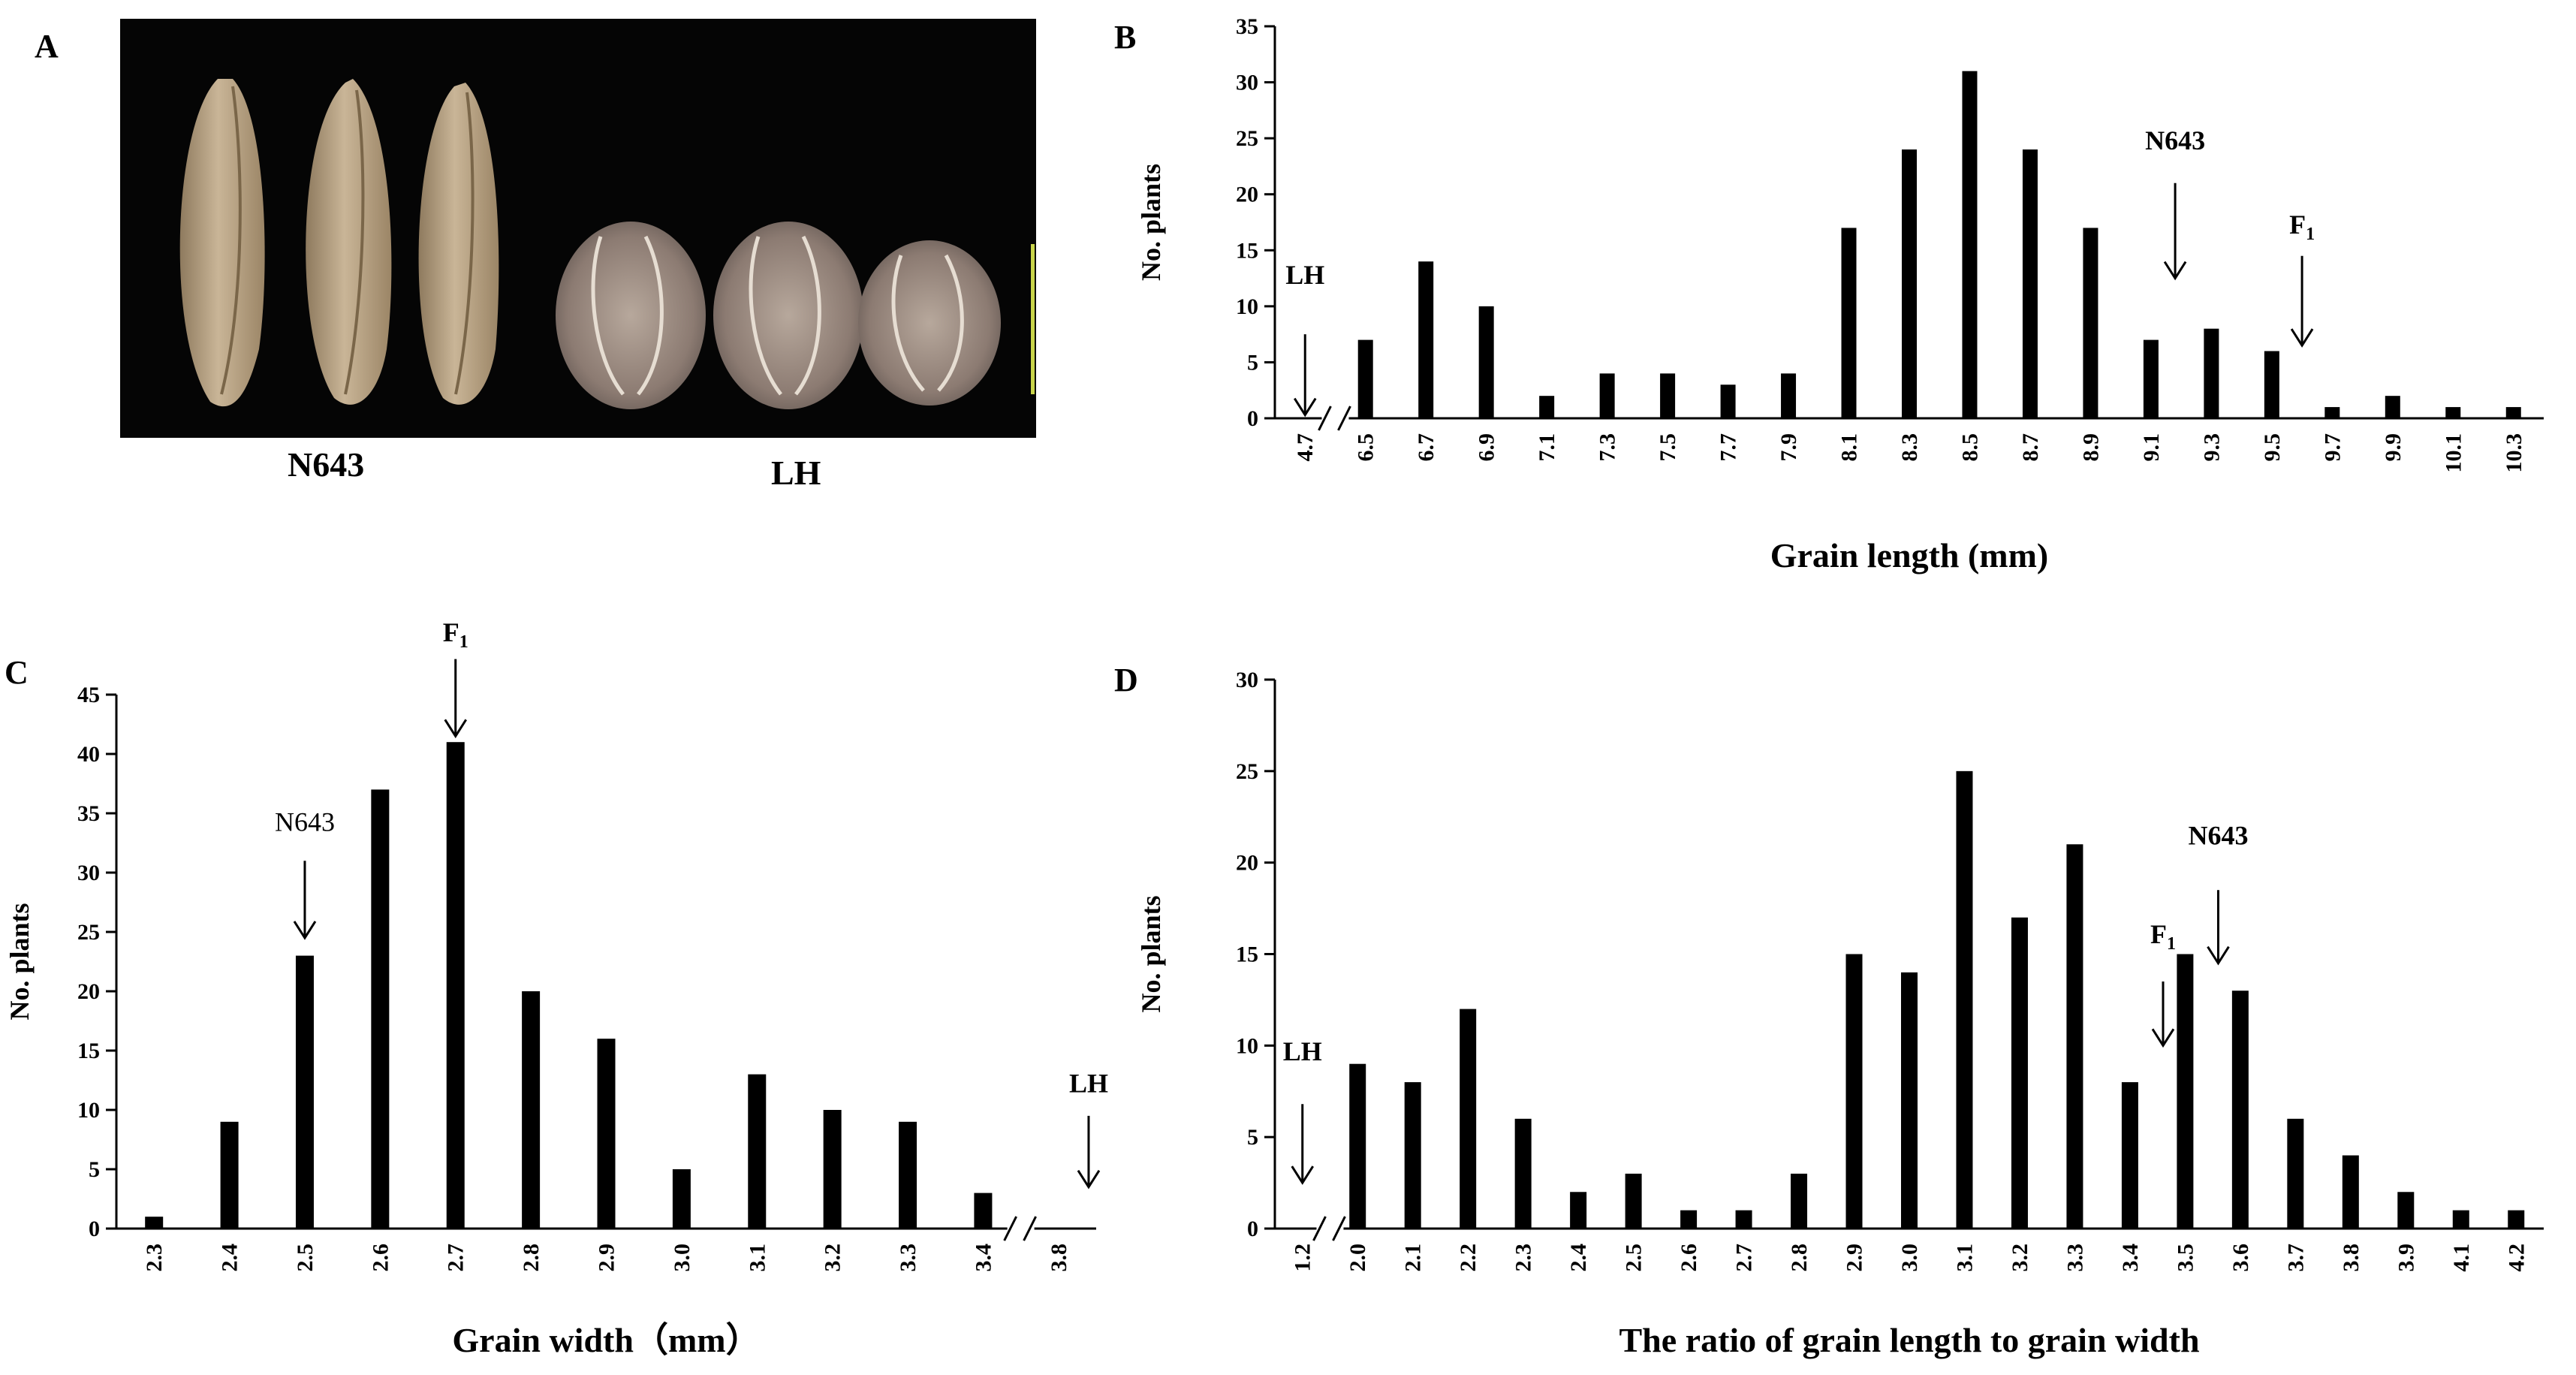  I want to click on x-tick-label: 3.0, so click(1909, 1258).